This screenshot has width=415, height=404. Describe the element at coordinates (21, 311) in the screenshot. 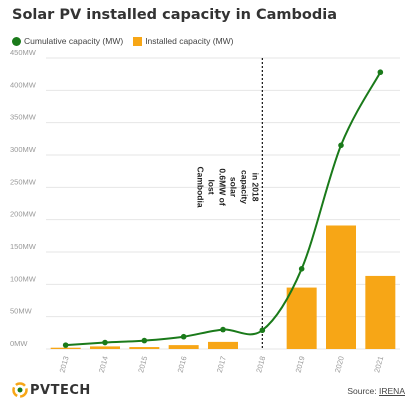

I see `y-tick-label: 50MW` at that location.